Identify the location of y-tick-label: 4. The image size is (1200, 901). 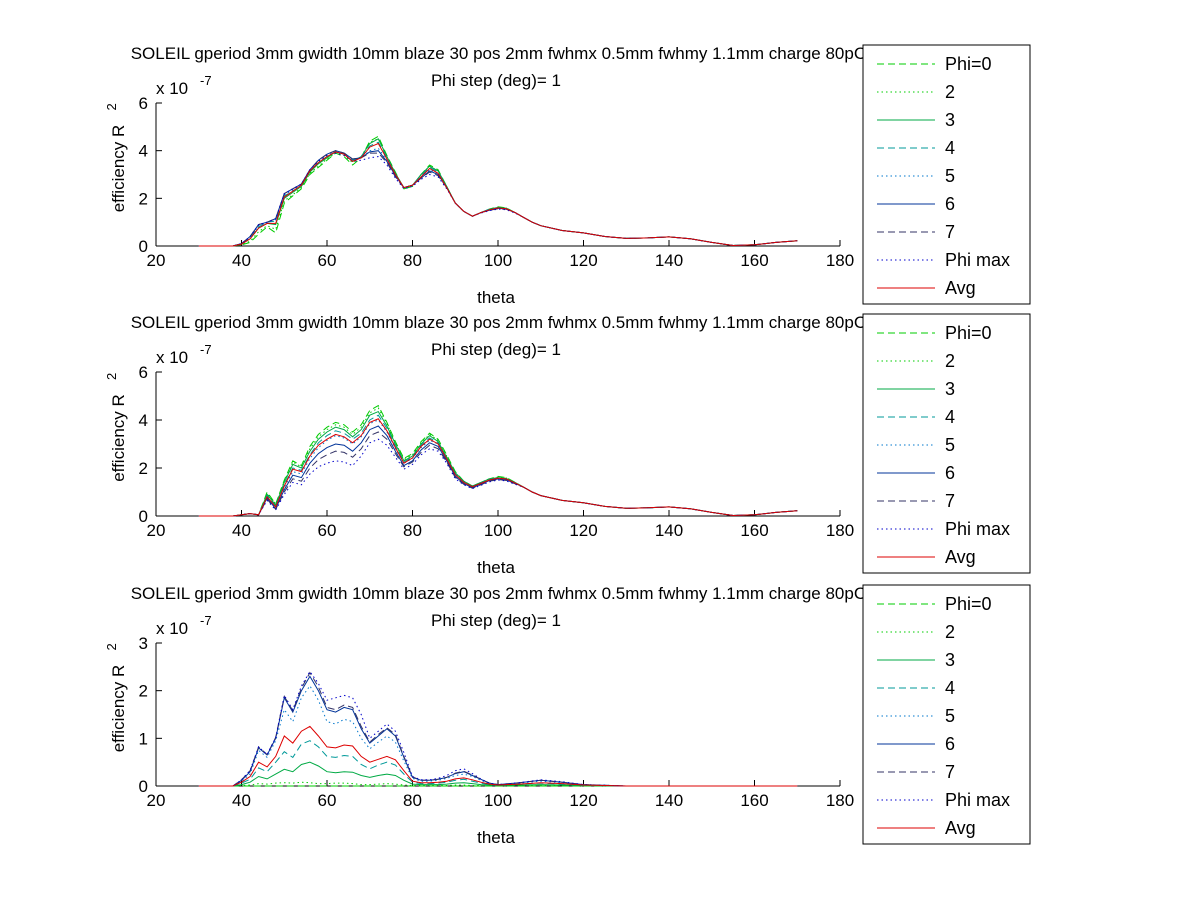
(143, 420).